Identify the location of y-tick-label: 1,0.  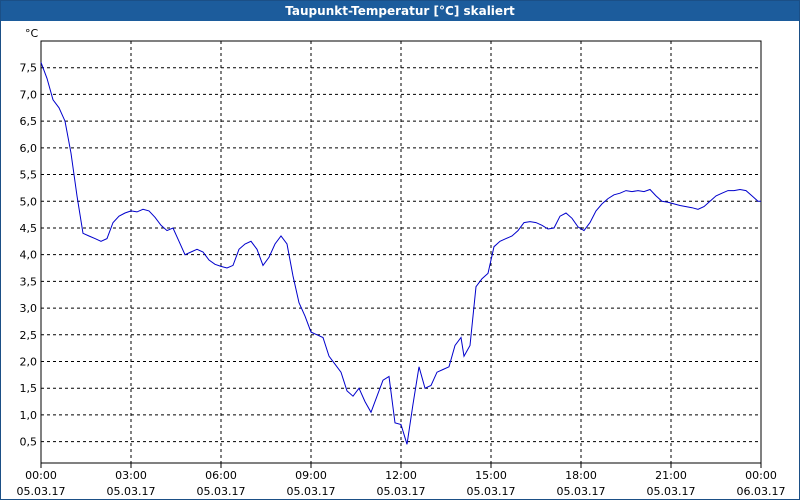
(29, 415).